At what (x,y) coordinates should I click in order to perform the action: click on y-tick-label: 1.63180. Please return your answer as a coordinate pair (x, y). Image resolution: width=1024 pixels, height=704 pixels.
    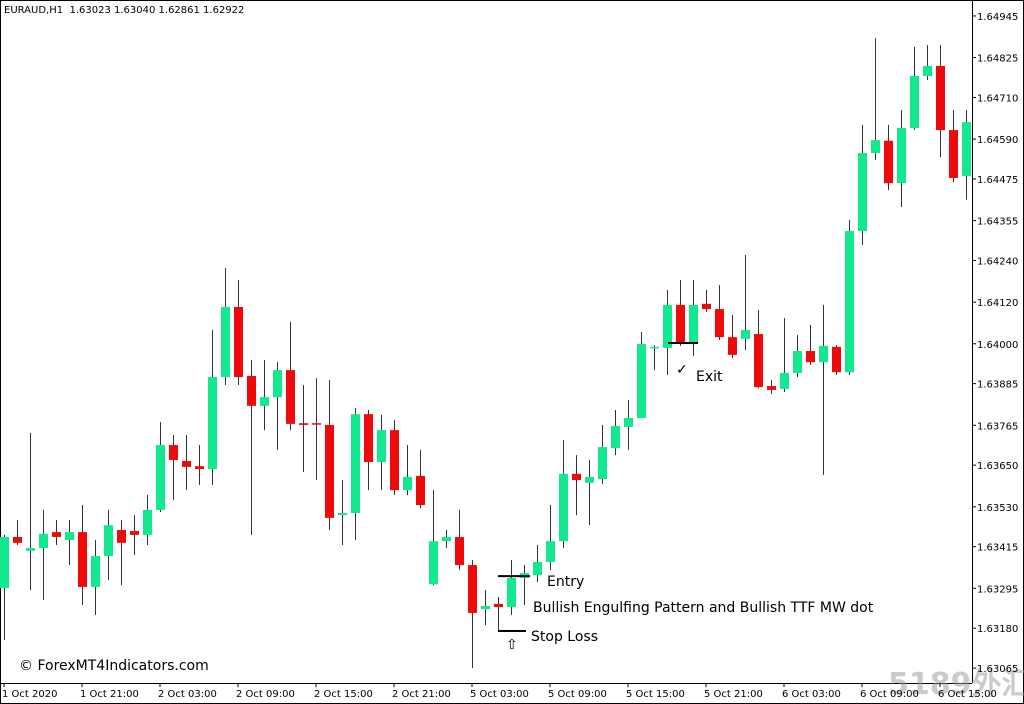
    Looking at the image, I should click on (997, 629).